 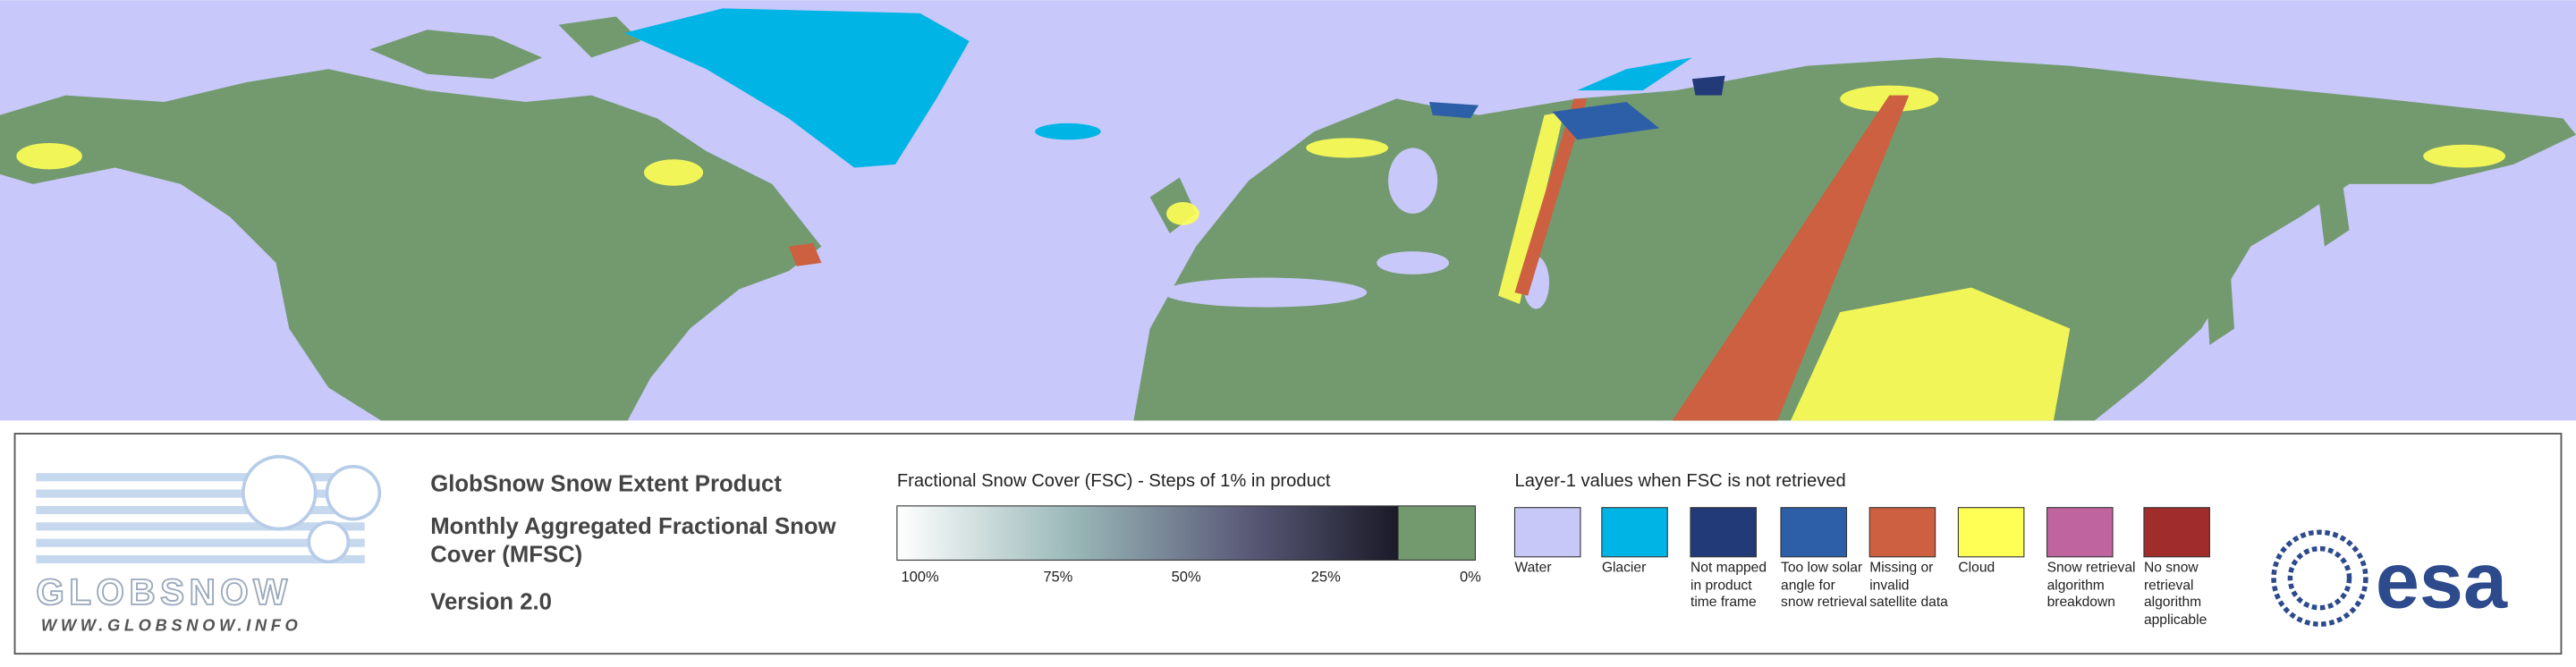 I want to click on item-label: Snow retrieval algorithm breakdown, so click(x=2091, y=584).